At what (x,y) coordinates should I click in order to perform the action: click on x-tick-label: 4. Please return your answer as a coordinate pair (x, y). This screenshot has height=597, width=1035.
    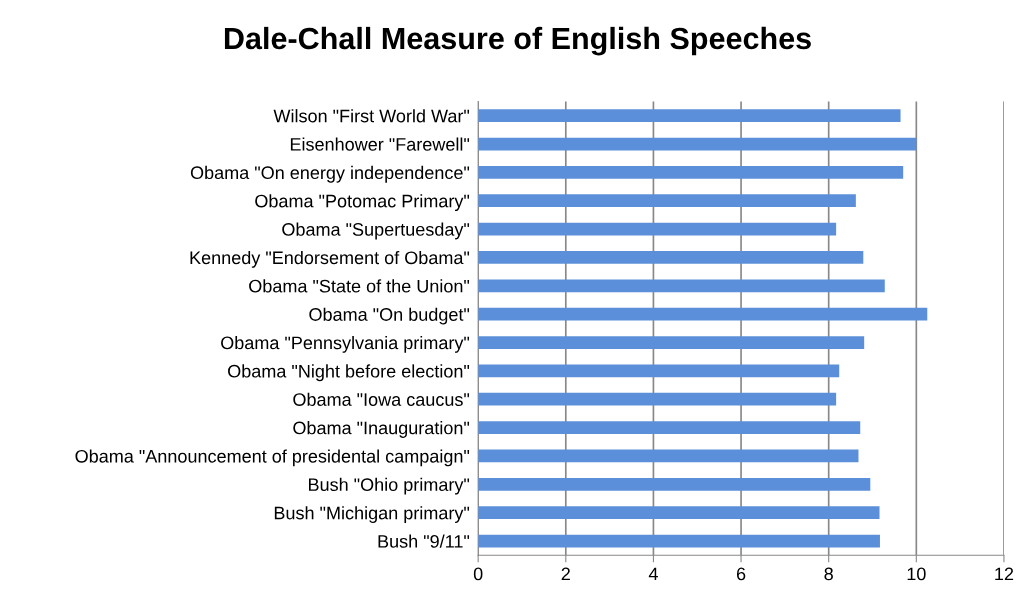
    Looking at the image, I should click on (653, 574).